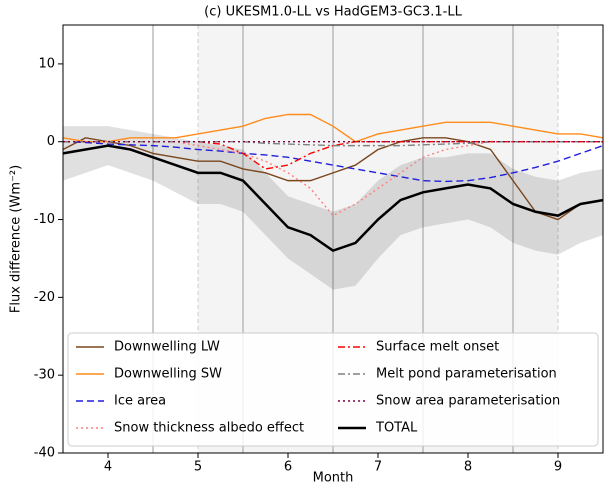  Describe the element at coordinates (44, 453) in the screenshot. I see `y-tick-label: -40` at that location.